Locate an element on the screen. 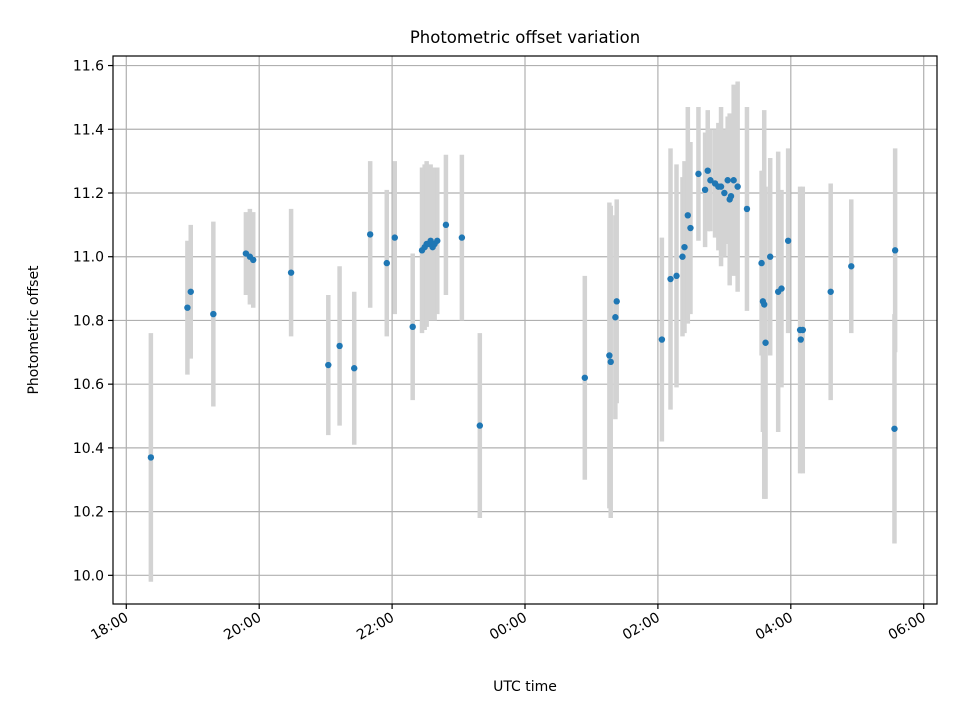 The width and height of the screenshot is (960, 720). y-tick-label: 10.0 is located at coordinates (88, 576).